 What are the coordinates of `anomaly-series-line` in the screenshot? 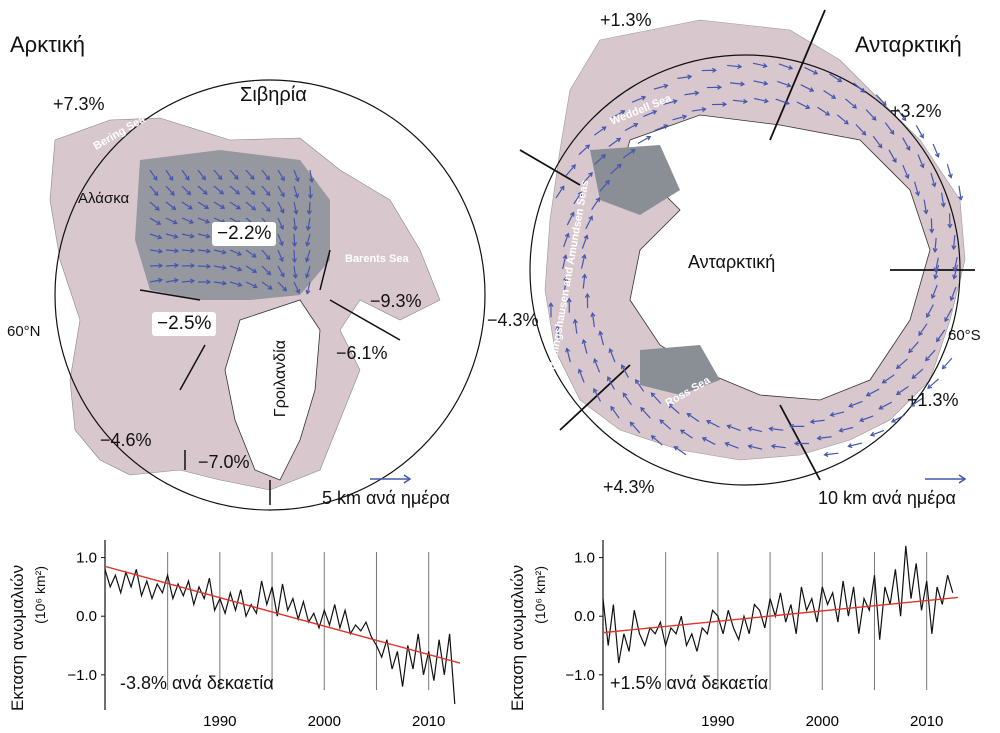 It's located at (280, 637).